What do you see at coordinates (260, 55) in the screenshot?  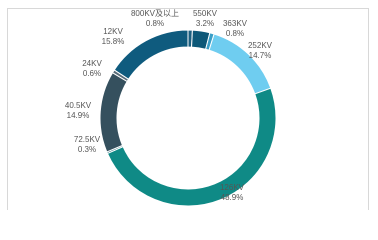 I see `value-label: 14.7%` at bounding box center [260, 55].